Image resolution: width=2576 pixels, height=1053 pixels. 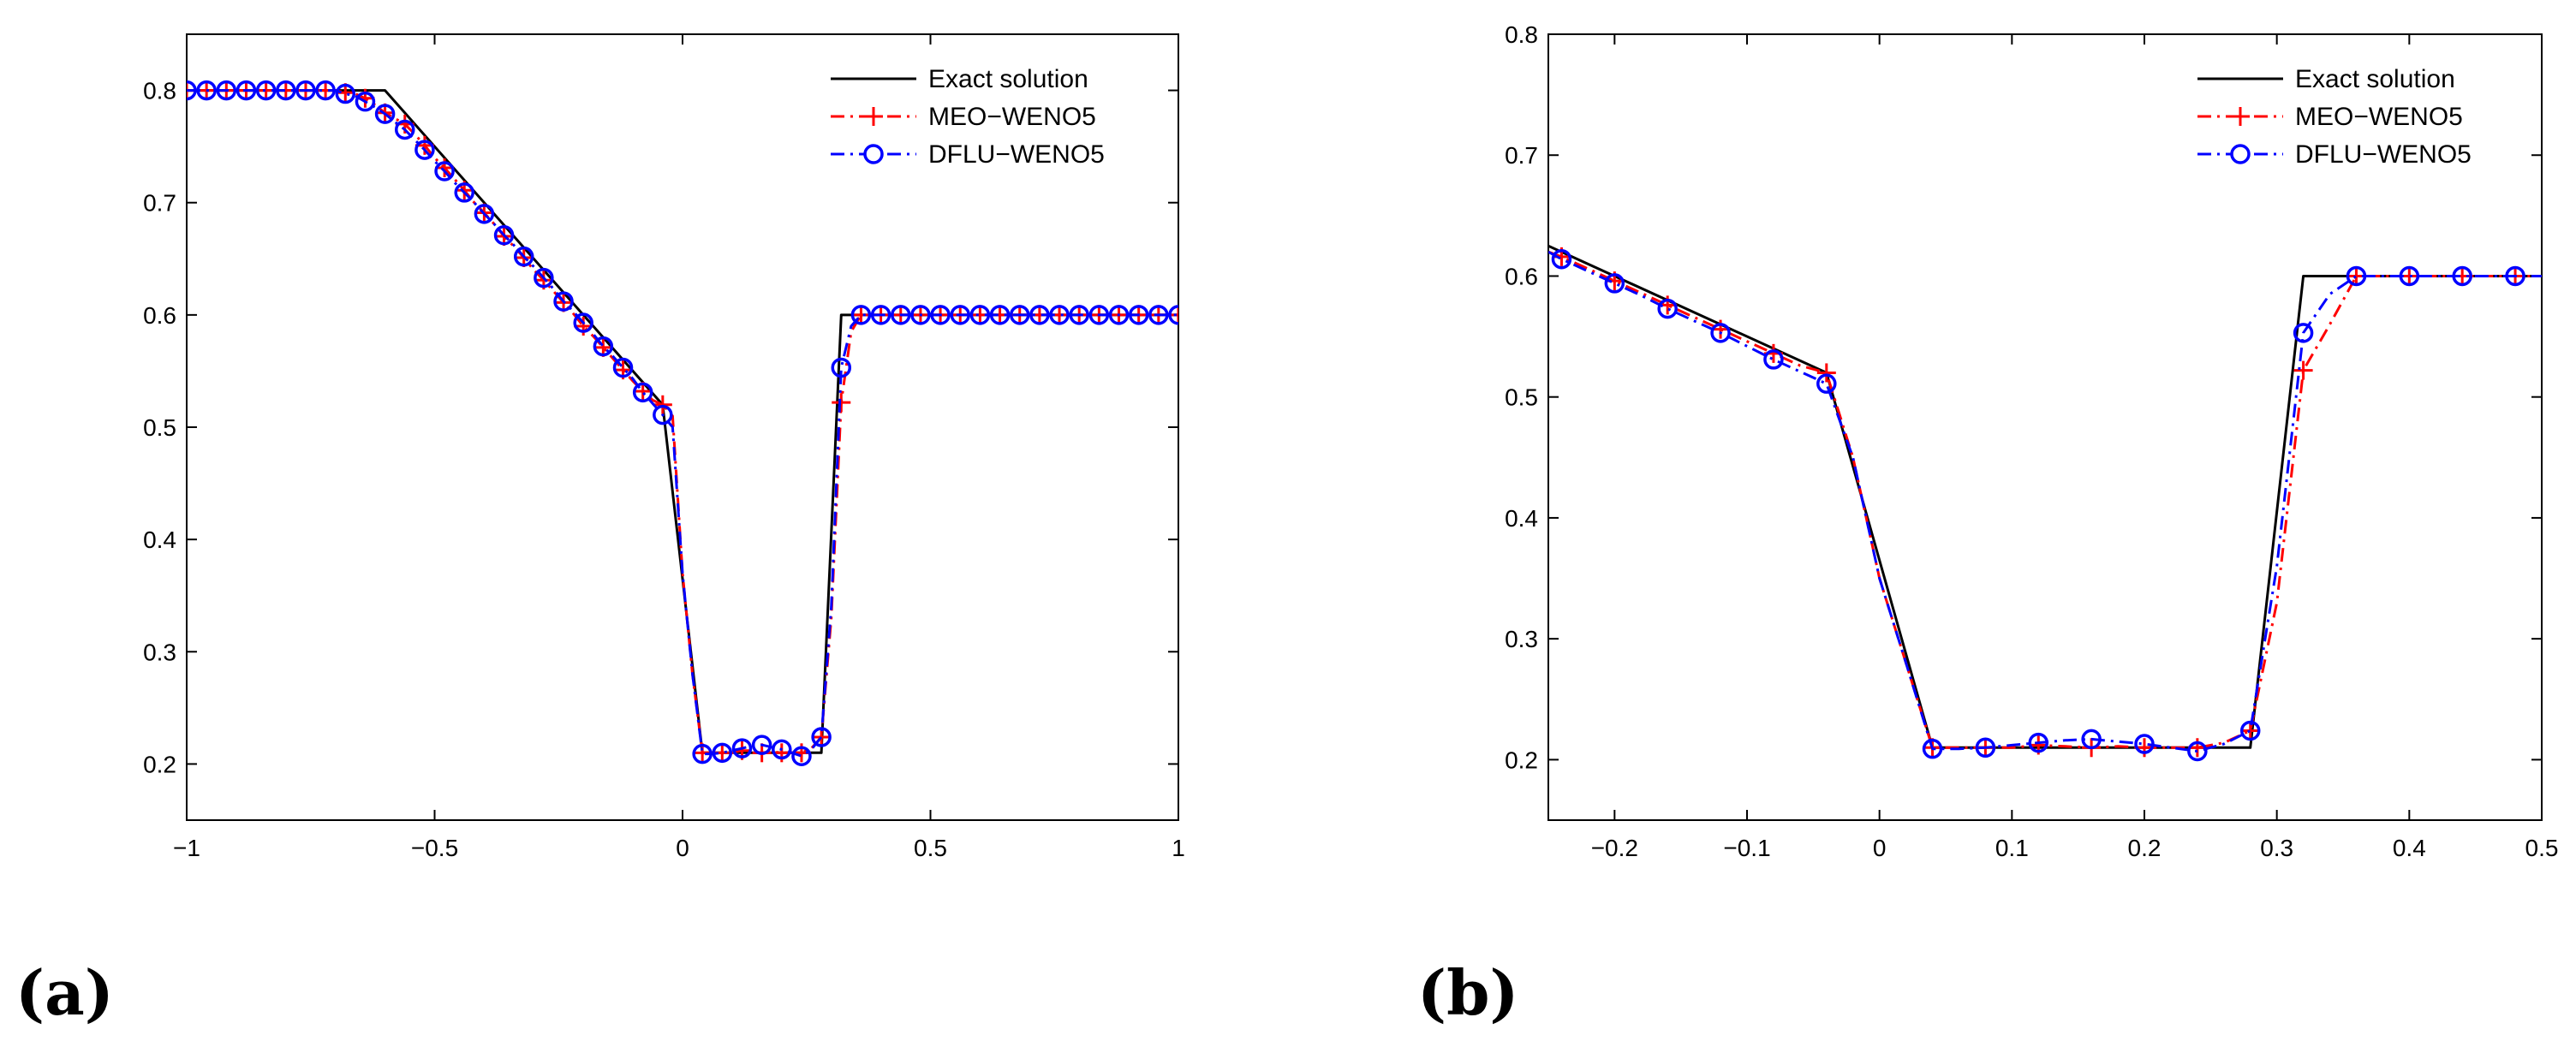 What do you see at coordinates (2542, 848) in the screenshot?
I see `x-tick-label: 0.5` at bounding box center [2542, 848].